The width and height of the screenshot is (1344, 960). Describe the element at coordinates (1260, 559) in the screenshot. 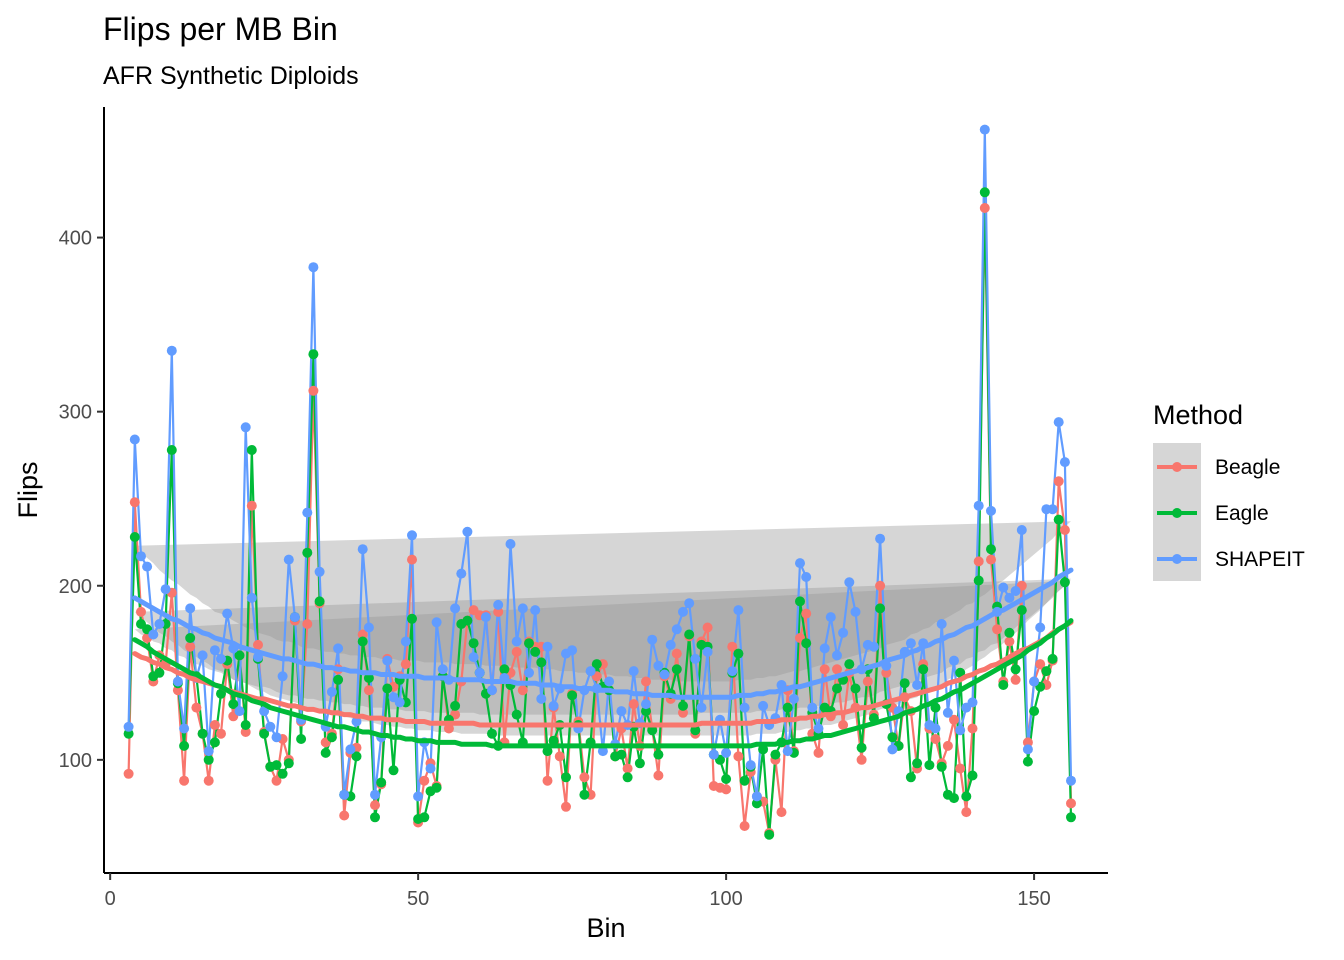

I see `legend-label-shapeit: SHAPEIT` at that location.